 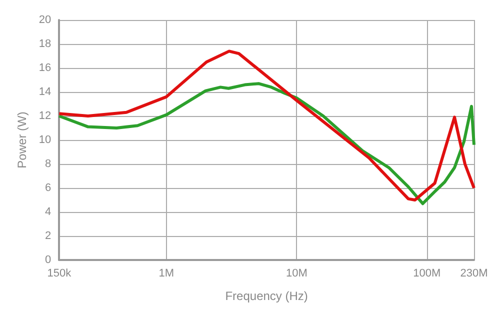 I want to click on y-tick-label: 18, so click(x=45, y=44).